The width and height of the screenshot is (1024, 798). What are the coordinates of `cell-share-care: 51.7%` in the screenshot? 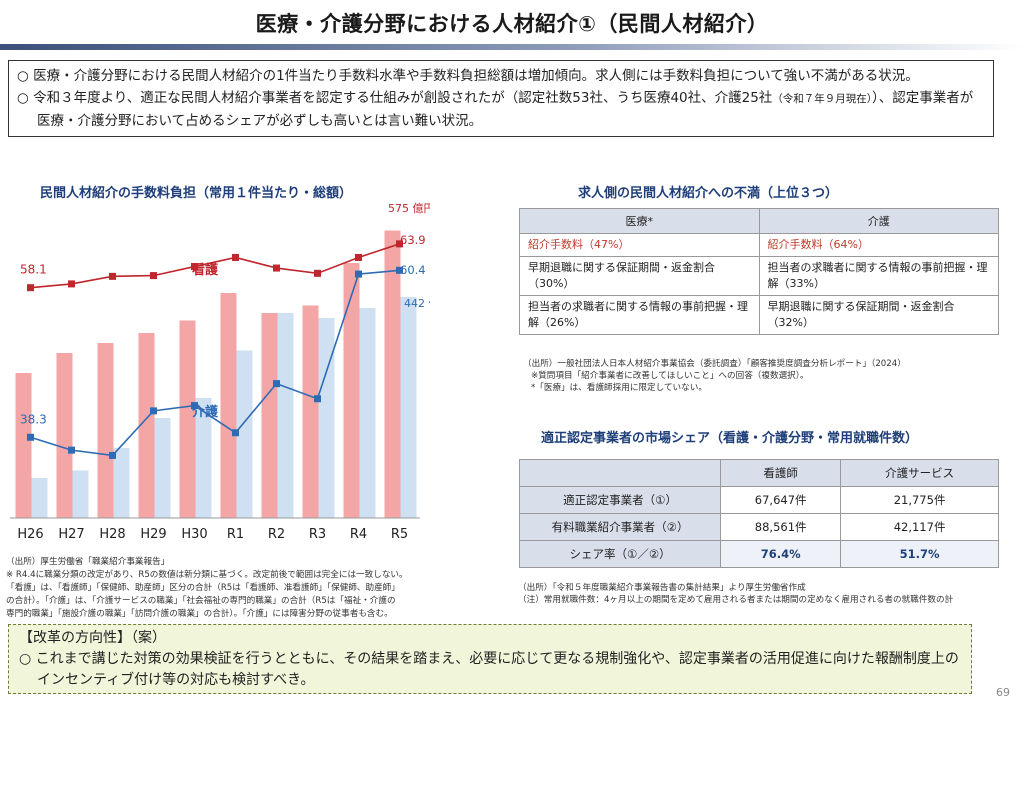 It's located at (919, 554).